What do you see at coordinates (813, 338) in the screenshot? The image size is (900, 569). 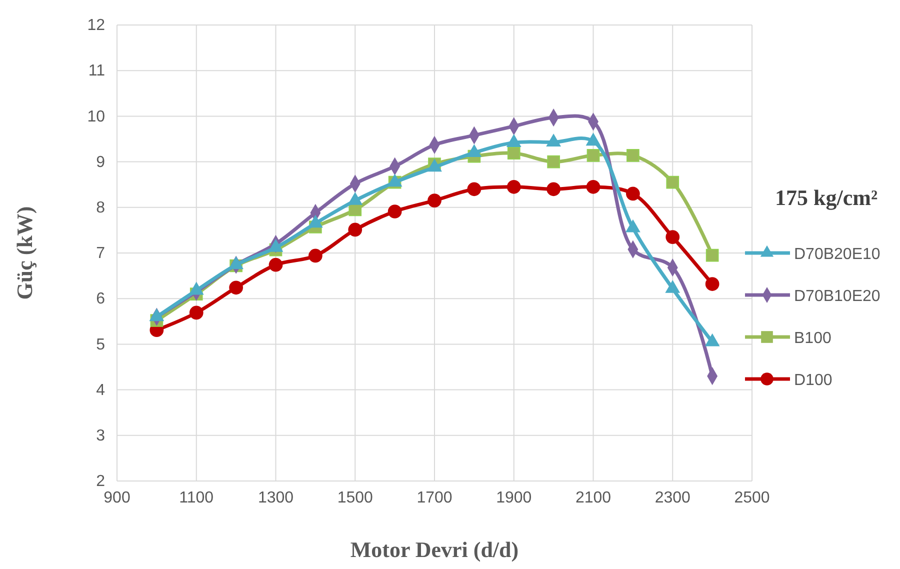 I see `legend-label: B100` at bounding box center [813, 338].